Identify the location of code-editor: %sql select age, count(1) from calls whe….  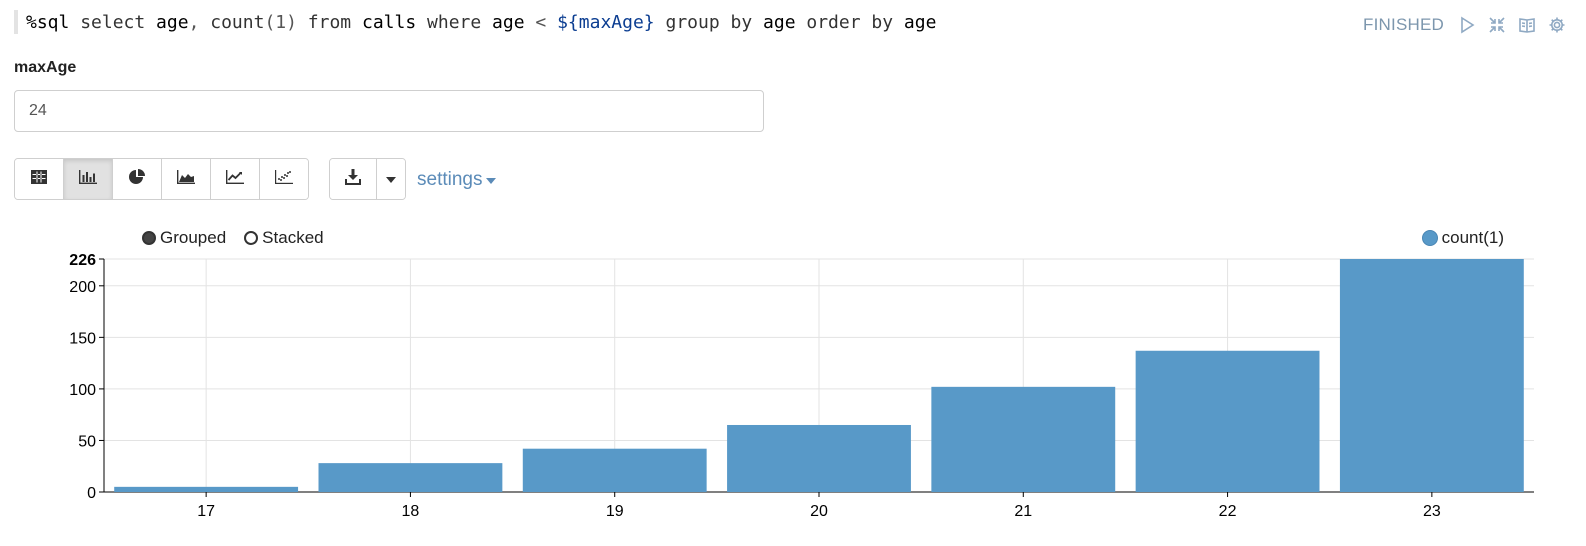
(475, 22).